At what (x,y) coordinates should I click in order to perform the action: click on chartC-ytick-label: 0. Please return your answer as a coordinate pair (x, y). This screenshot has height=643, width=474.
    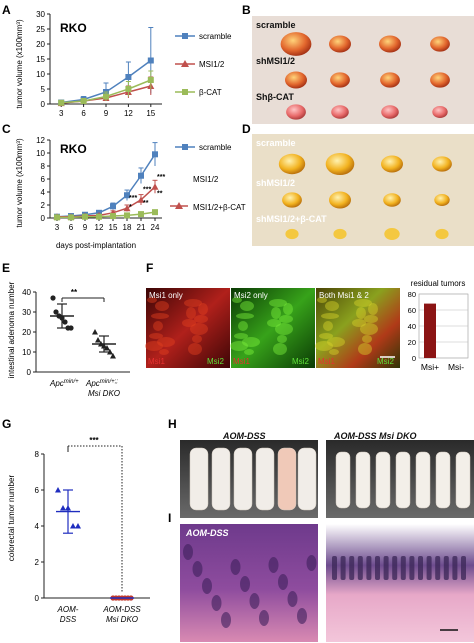
    Looking at the image, I should click on (43, 218).